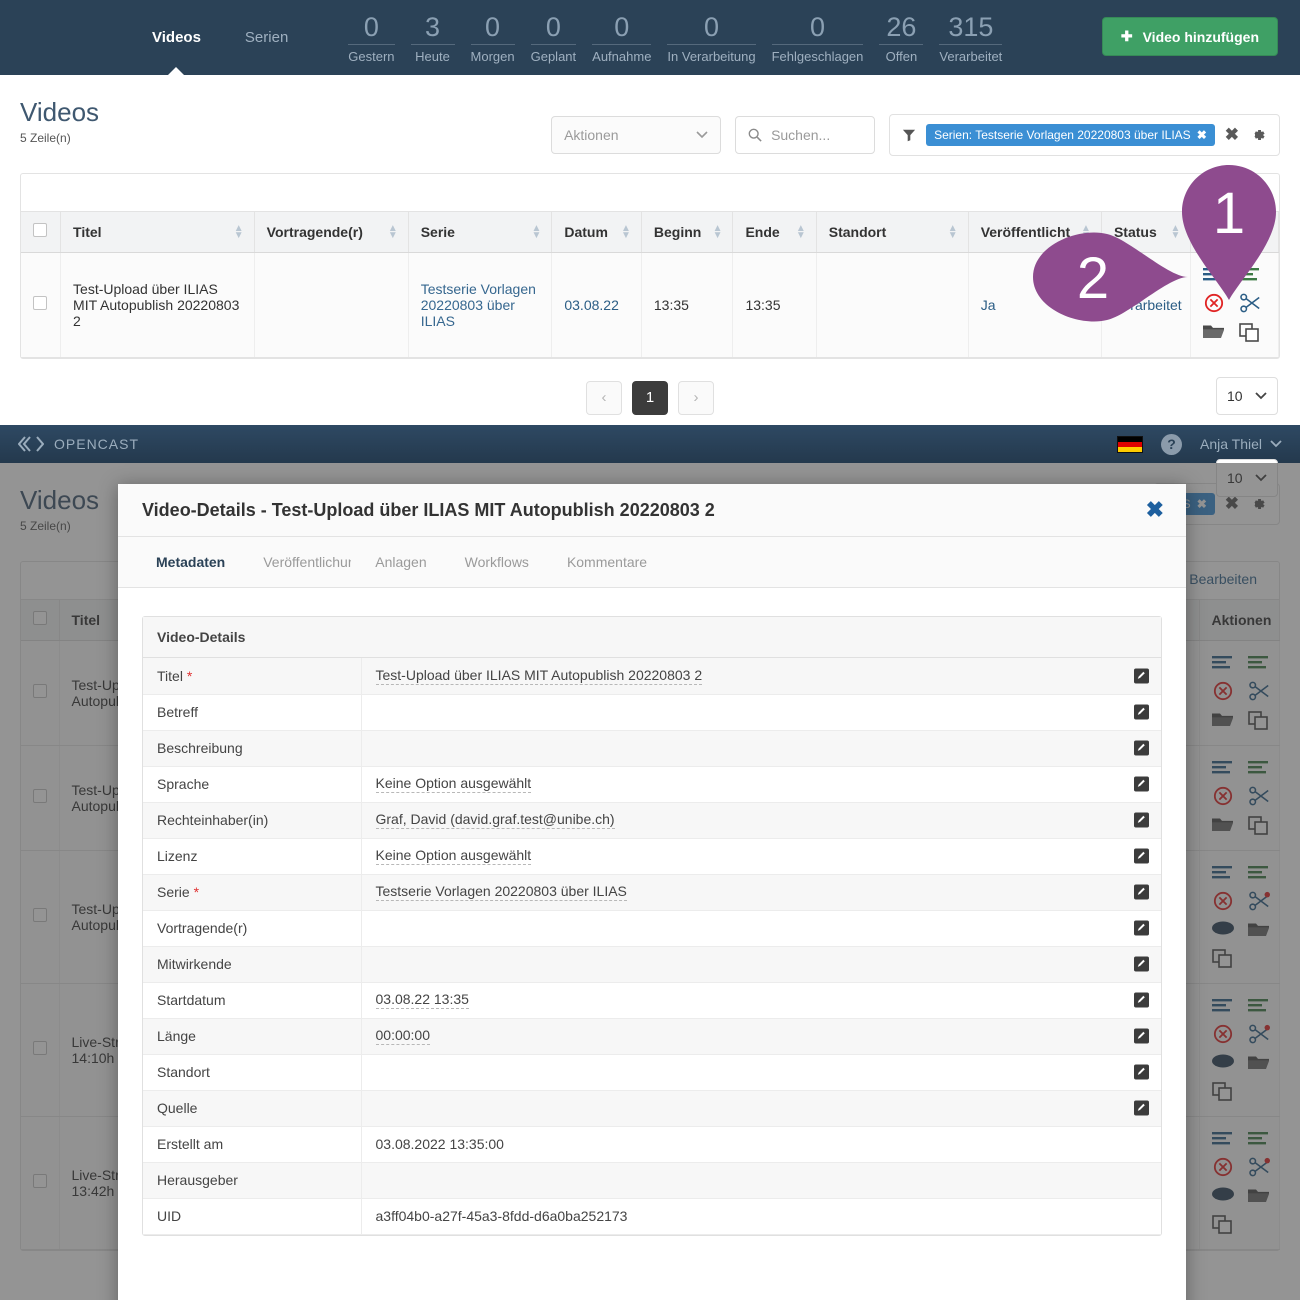 This screenshot has width=1300, height=1300. Describe the element at coordinates (176, 37) in the screenshot. I see `nav-tab-videos: Videos` at that location.